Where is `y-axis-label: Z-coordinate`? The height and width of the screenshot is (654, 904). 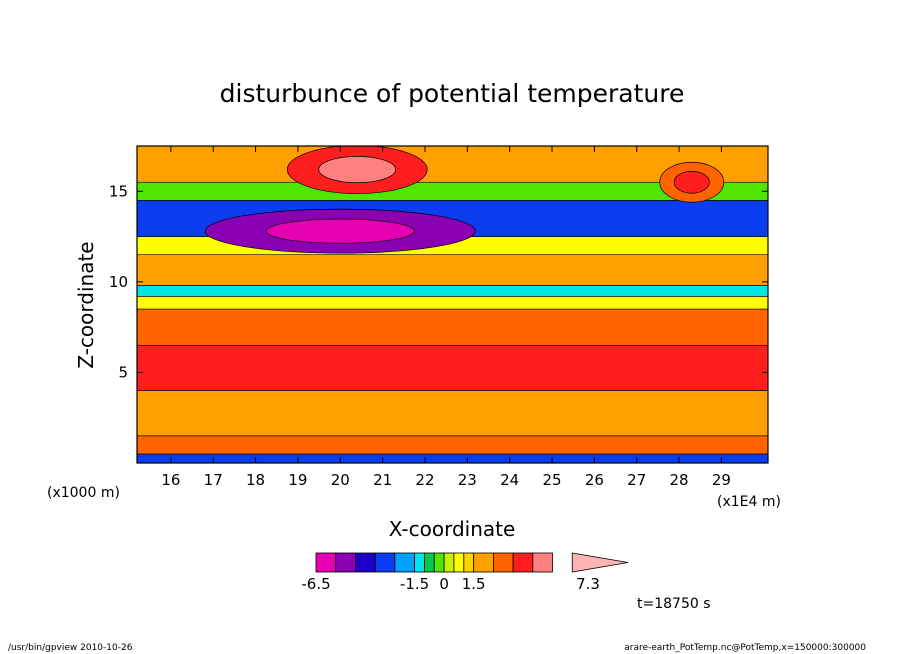 y-axis-label: Z-coordinate is located at coordinates (86, 304).